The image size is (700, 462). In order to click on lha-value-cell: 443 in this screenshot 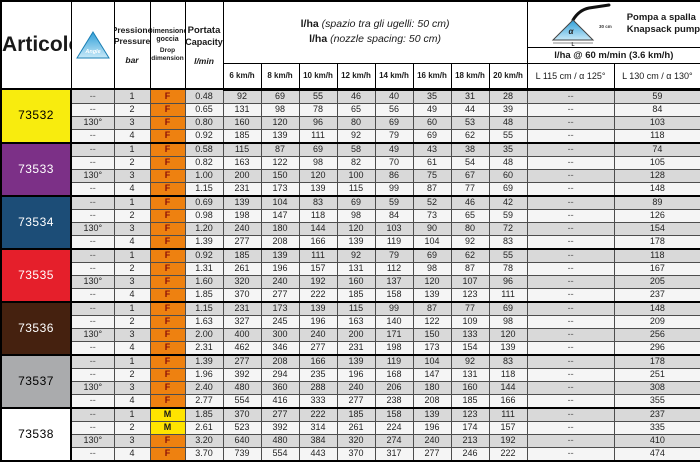, I will do `click(318, 453)`.